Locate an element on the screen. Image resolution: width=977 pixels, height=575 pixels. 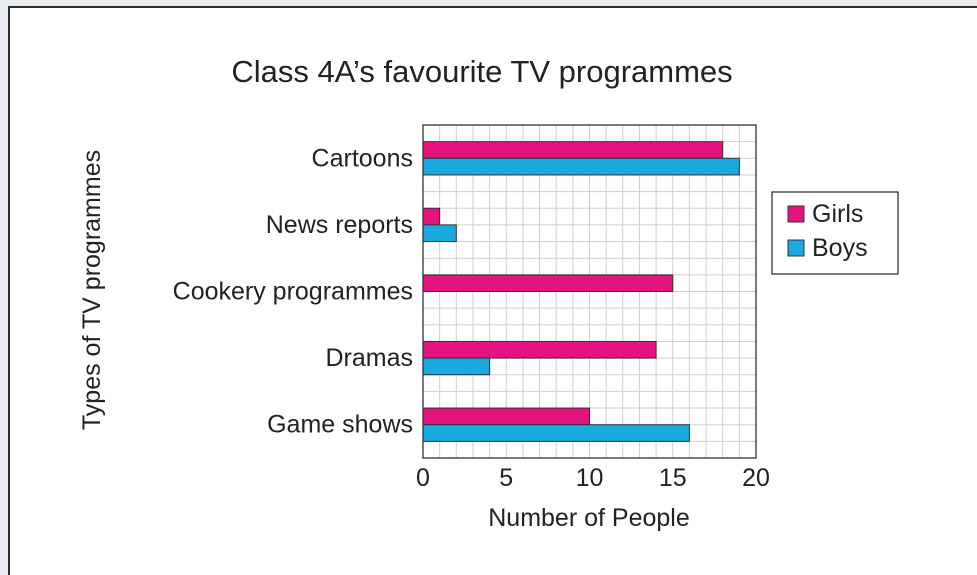
category-label: Cartoons is located at coordinates (362, 158).